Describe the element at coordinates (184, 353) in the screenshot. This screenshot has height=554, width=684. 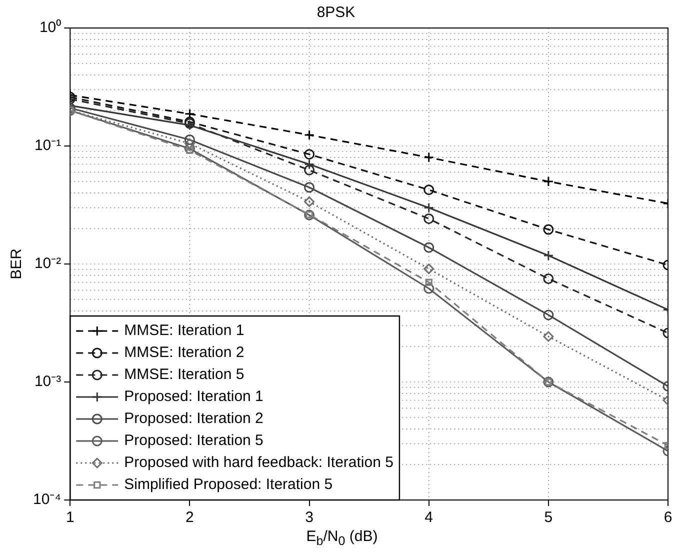
I see `legend-label: MMSE: Iteration 2` at that location.